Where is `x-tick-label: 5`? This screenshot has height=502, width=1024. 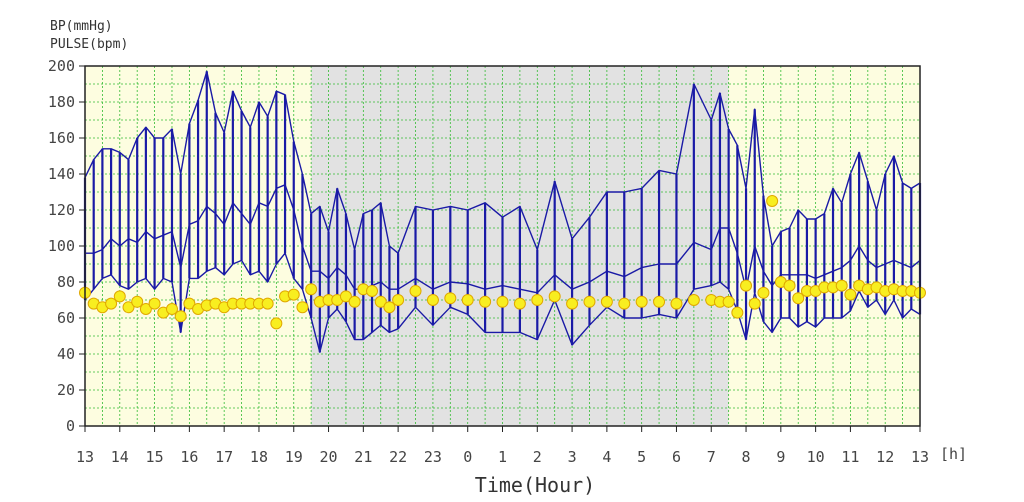 x-tick-label: 5 is located at coordinates (641, 457).